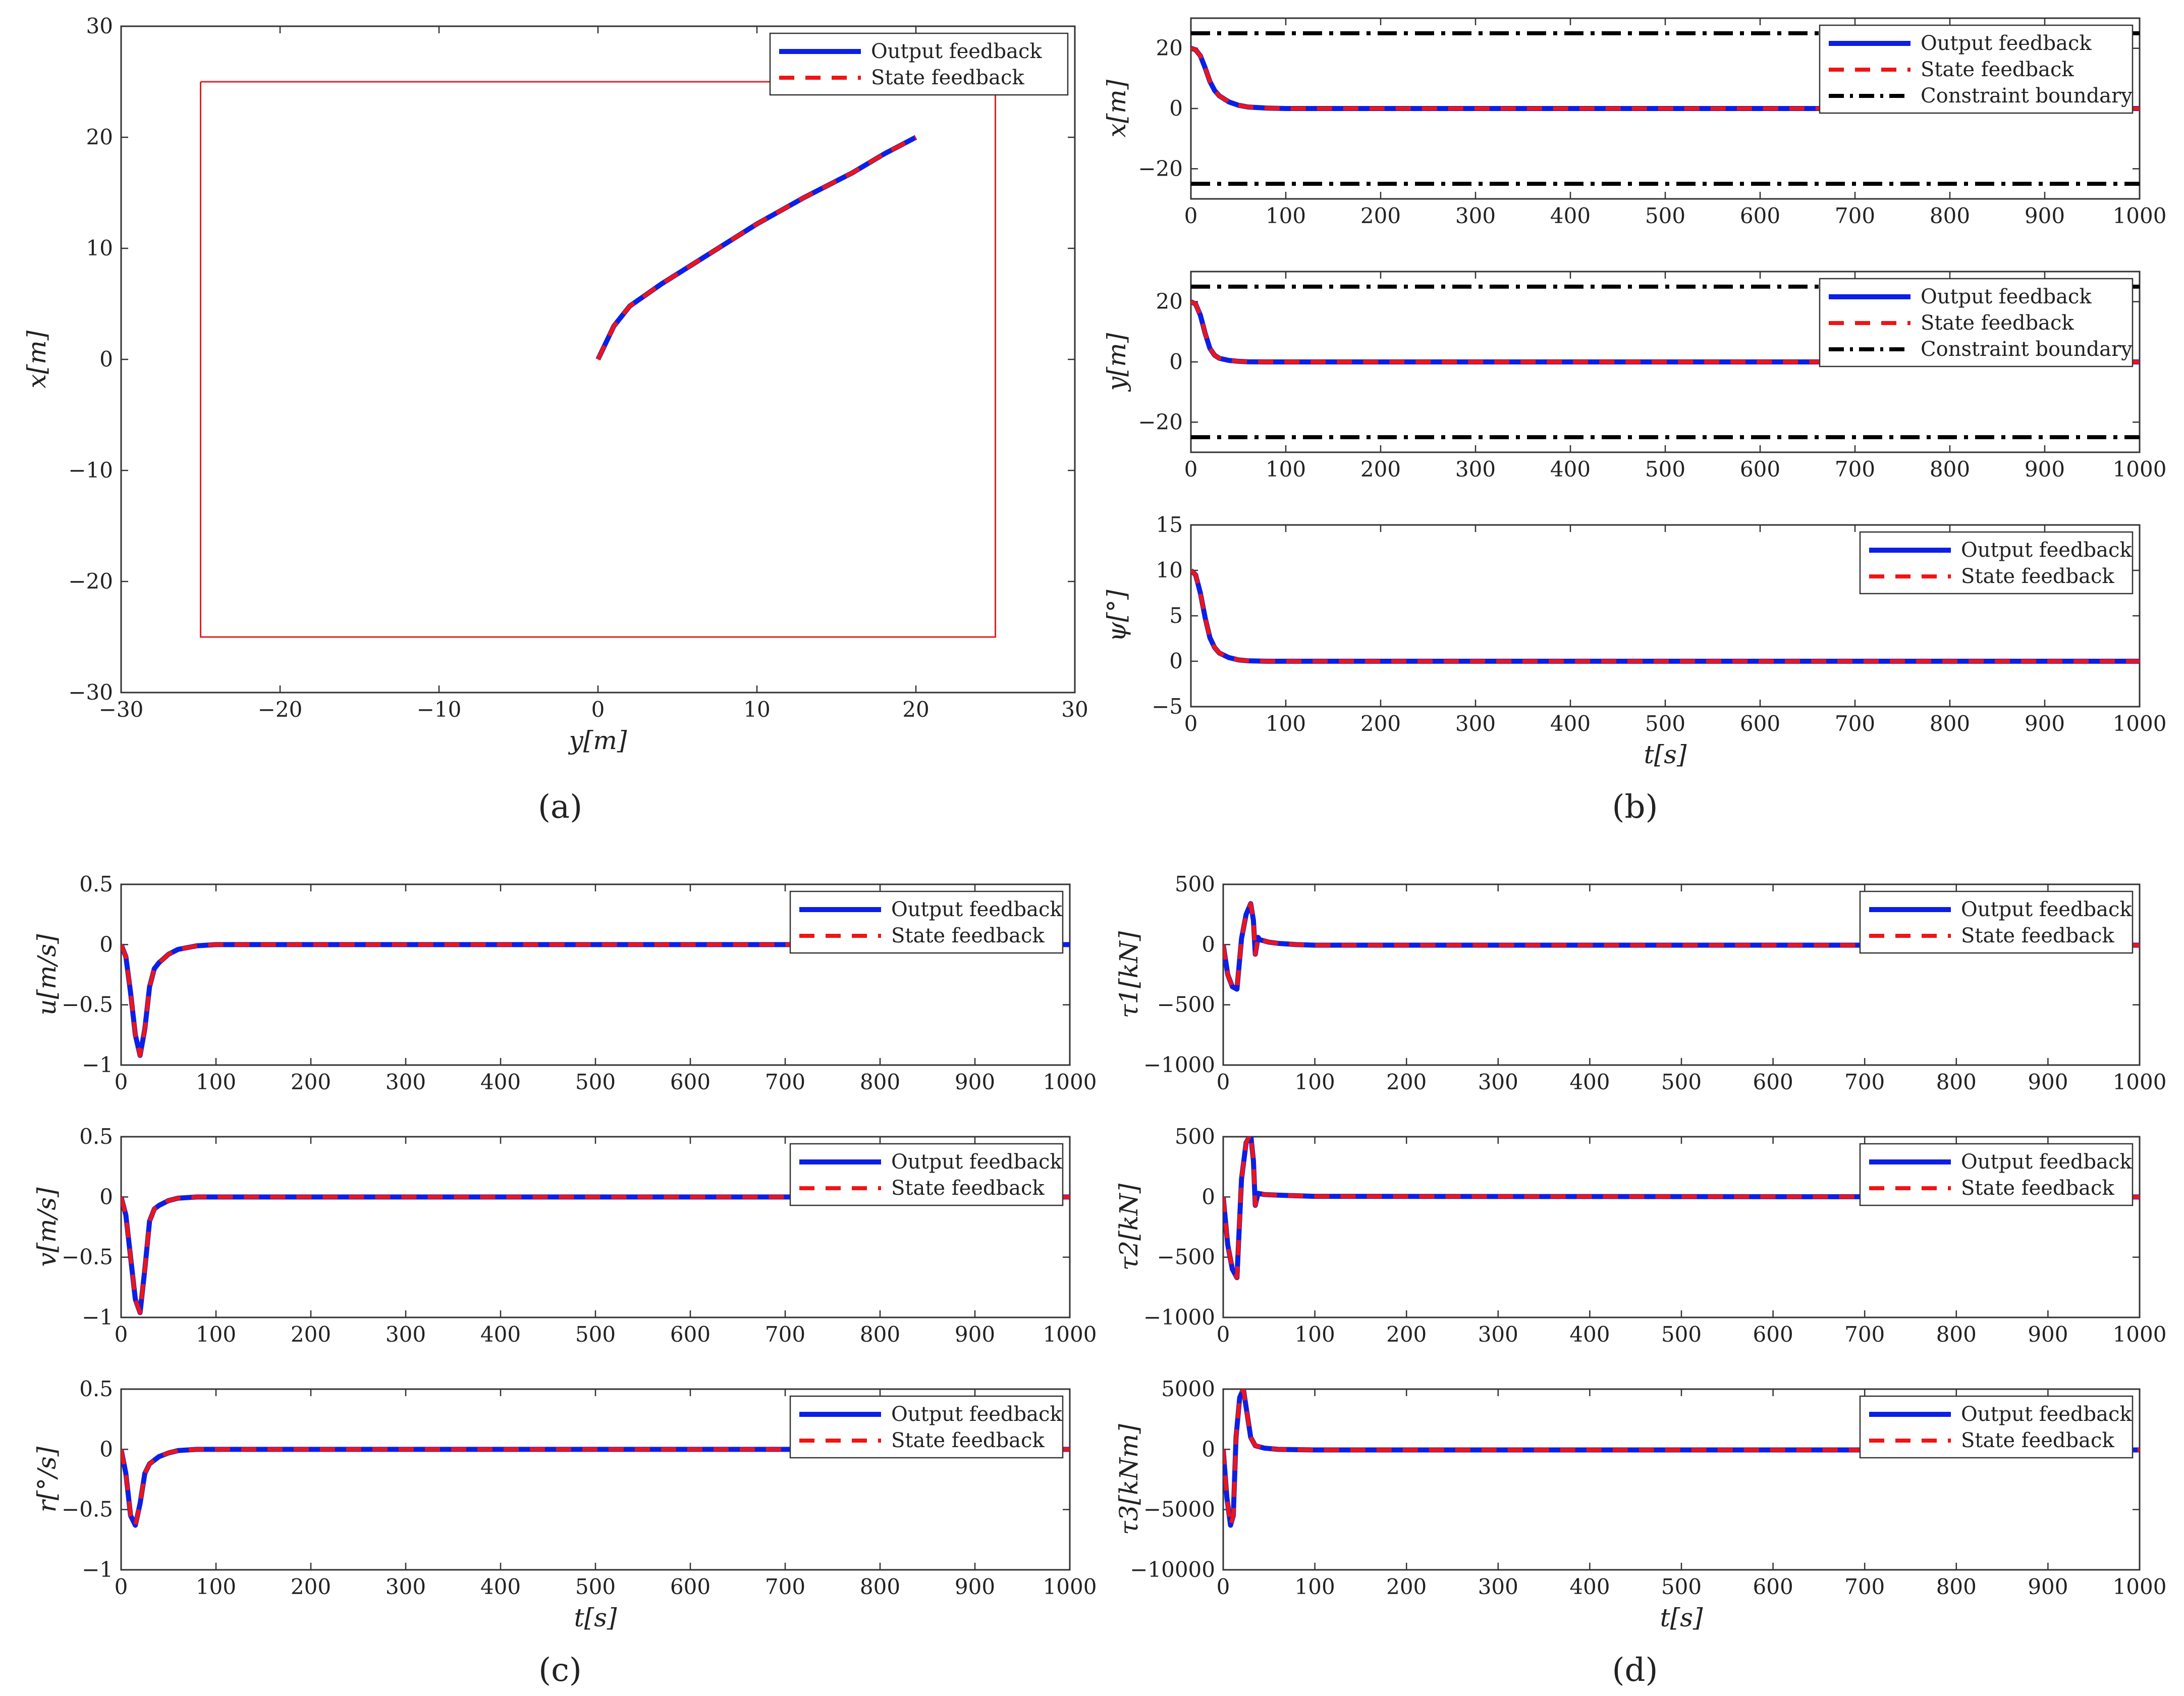  Describe the element at coordinates (1186, 1257) in the screenshot. I see `y-tick-label: −500` at that location.